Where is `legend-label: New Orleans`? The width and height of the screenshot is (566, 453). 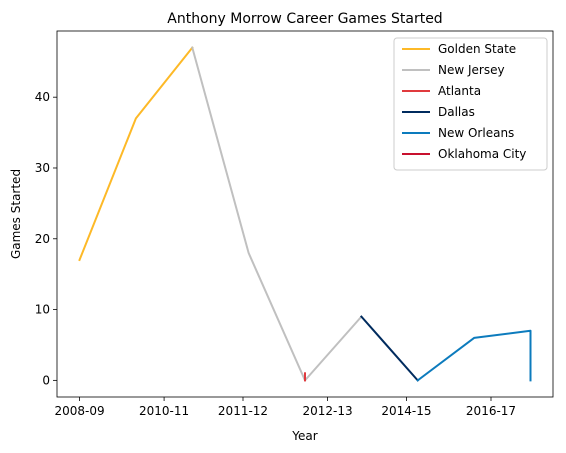 legend-label: New Orleans is located at coordinates (476, 133).